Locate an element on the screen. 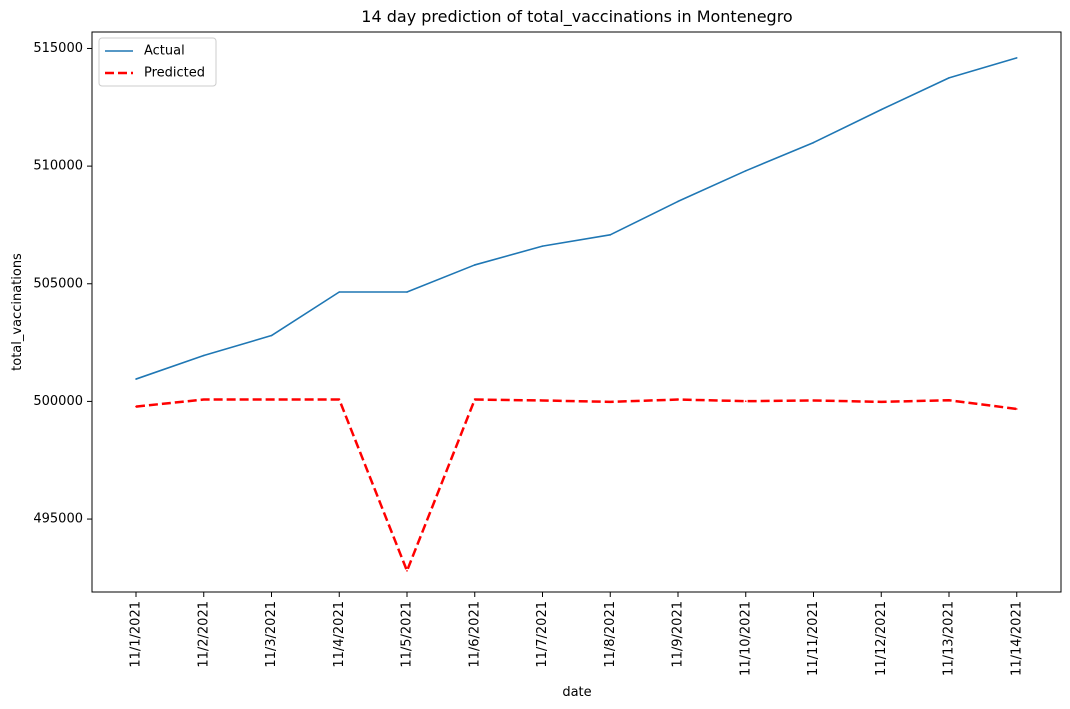 The image size is (1070, 709). y-tick-label: 500000 is located at coordinates (58, 401).